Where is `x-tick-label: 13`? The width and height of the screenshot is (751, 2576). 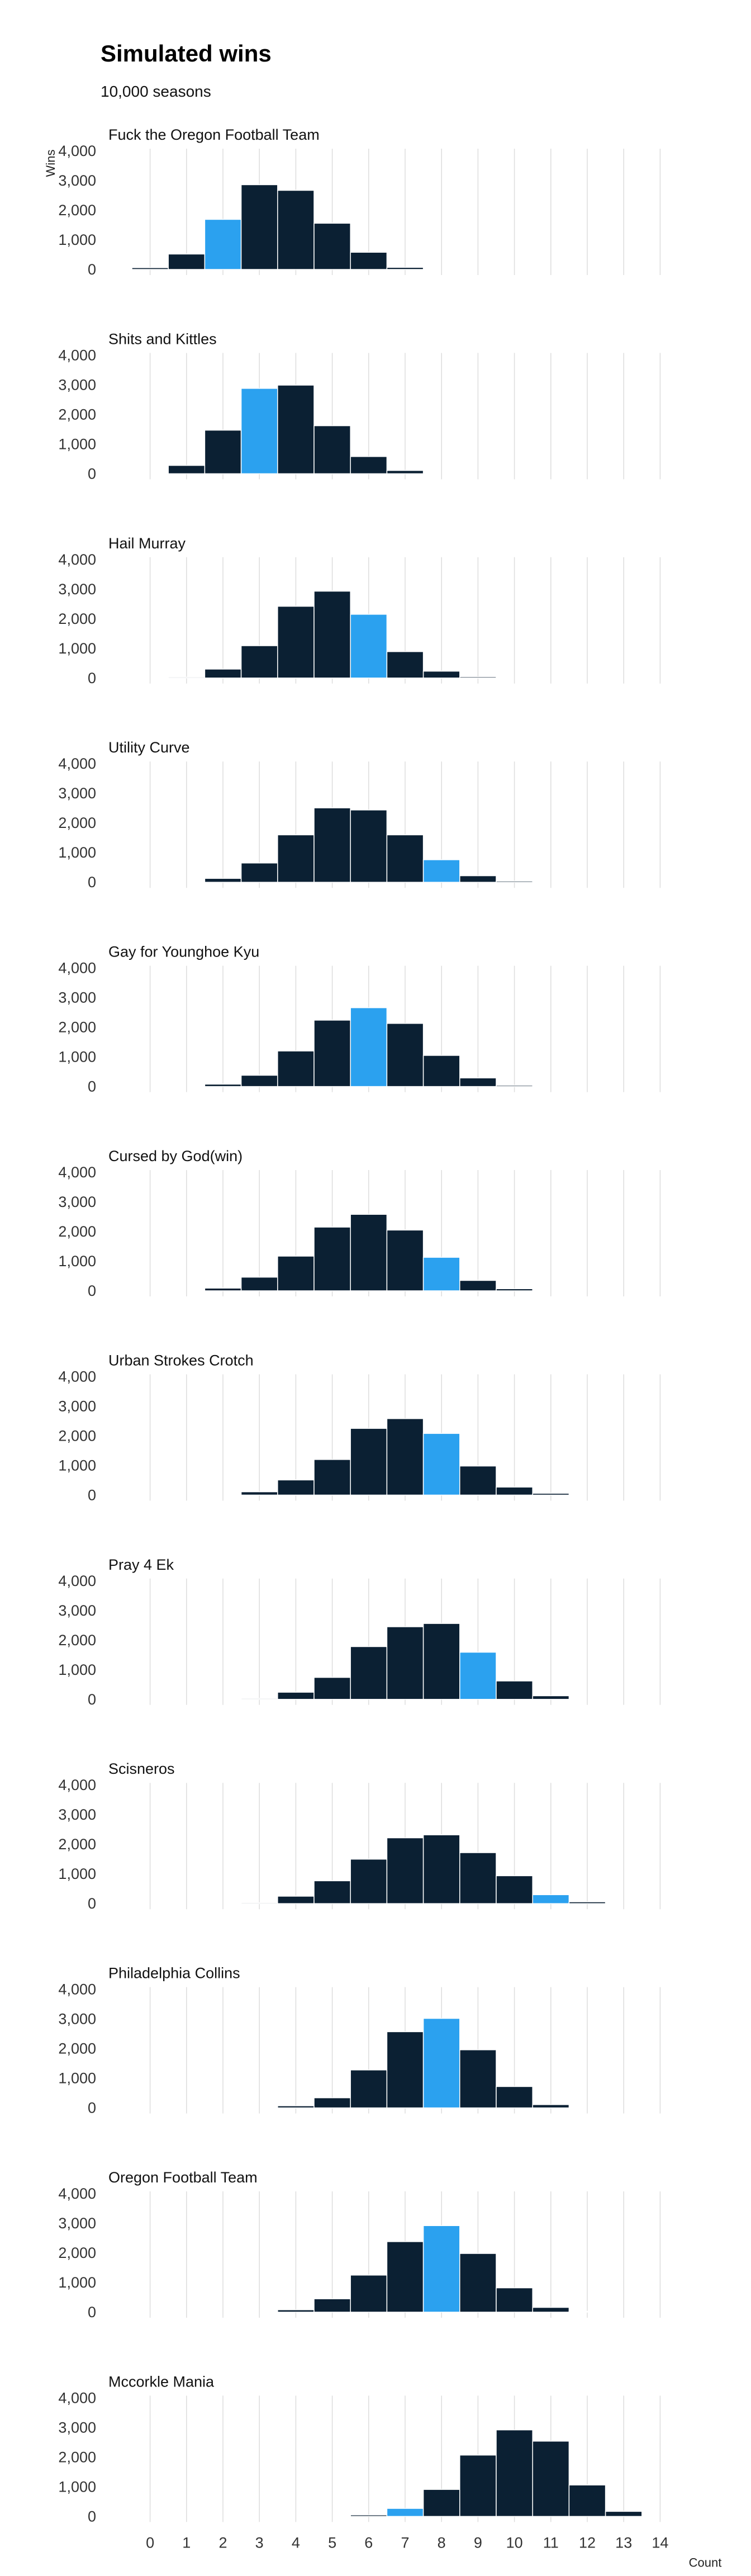
x-tick-label: 13 is located at coordinates (623, 2543).